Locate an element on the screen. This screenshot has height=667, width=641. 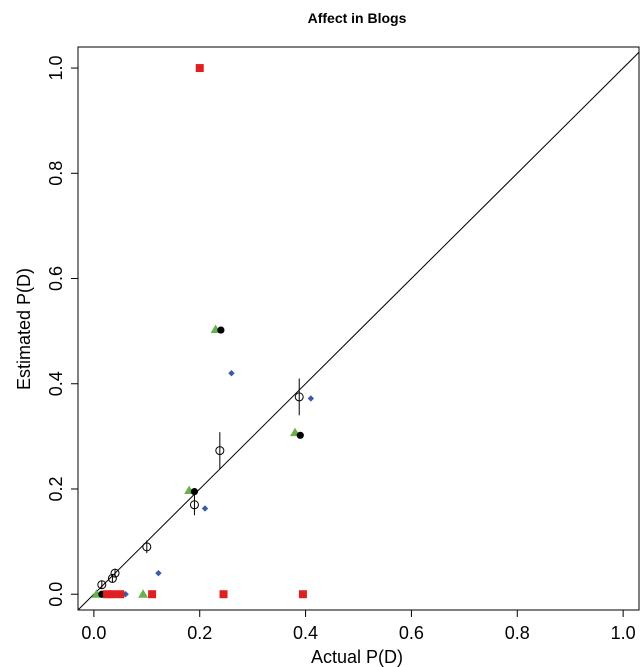
y-tick-label: 0.8 is located at coordinates (56, 173).